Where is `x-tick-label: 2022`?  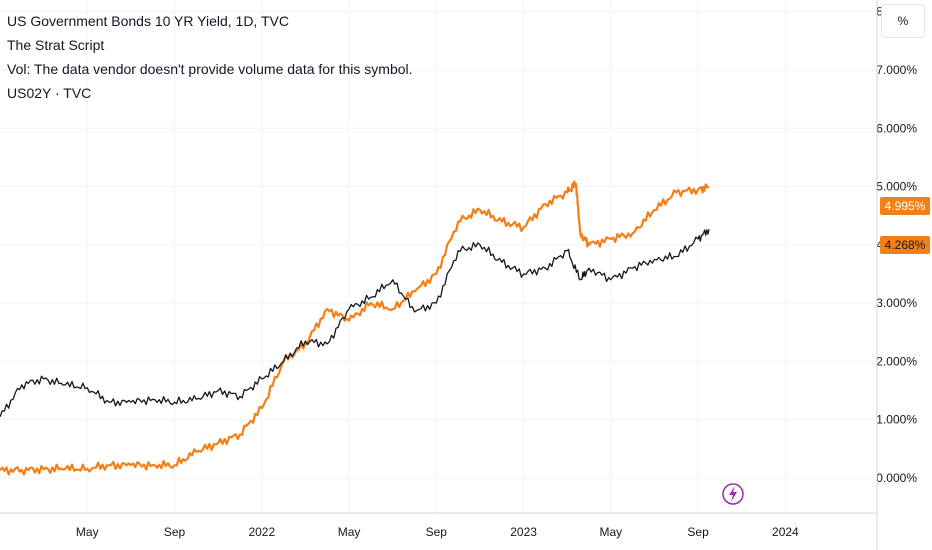 x-tick-label: 2022 is located at coordinates (261, 532).